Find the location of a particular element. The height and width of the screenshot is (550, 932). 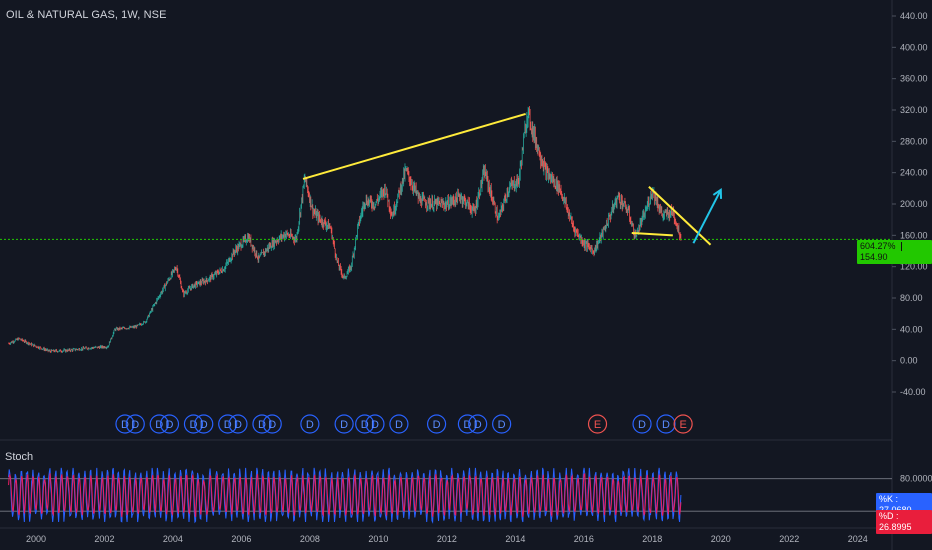

indicator-label: Stoch is located at coordinates (19, 457).